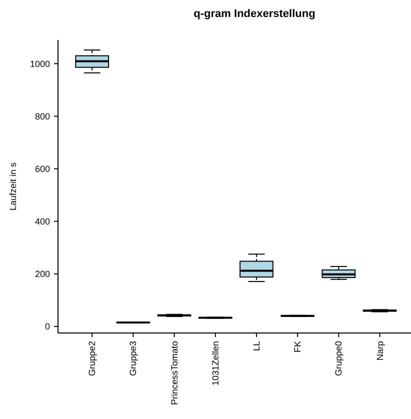 The height and width of the screenshot is (419, 411). What do you see at coordinates (174, 373) in the screenshot?
I see `x-tick-label: PrincessTomato` at bounding box center [174, 373].